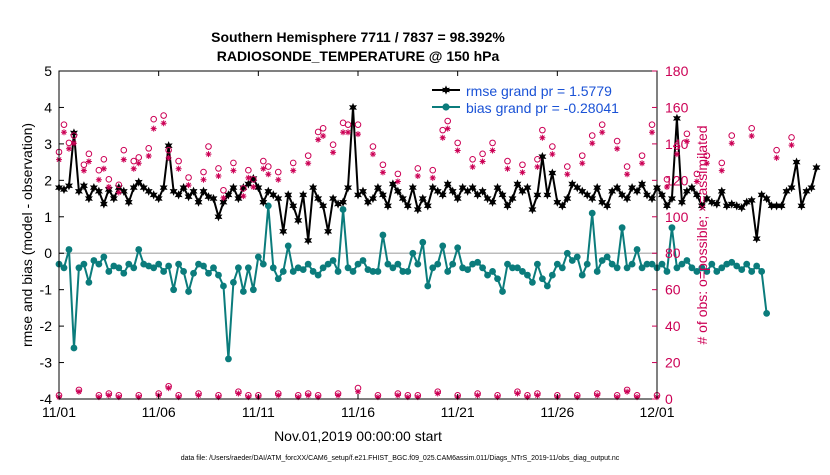 The image size is (830, 475). Describe the element at coordinates (673, 253) in the screenshot. I see `y2-tick-label: 80` at that location.